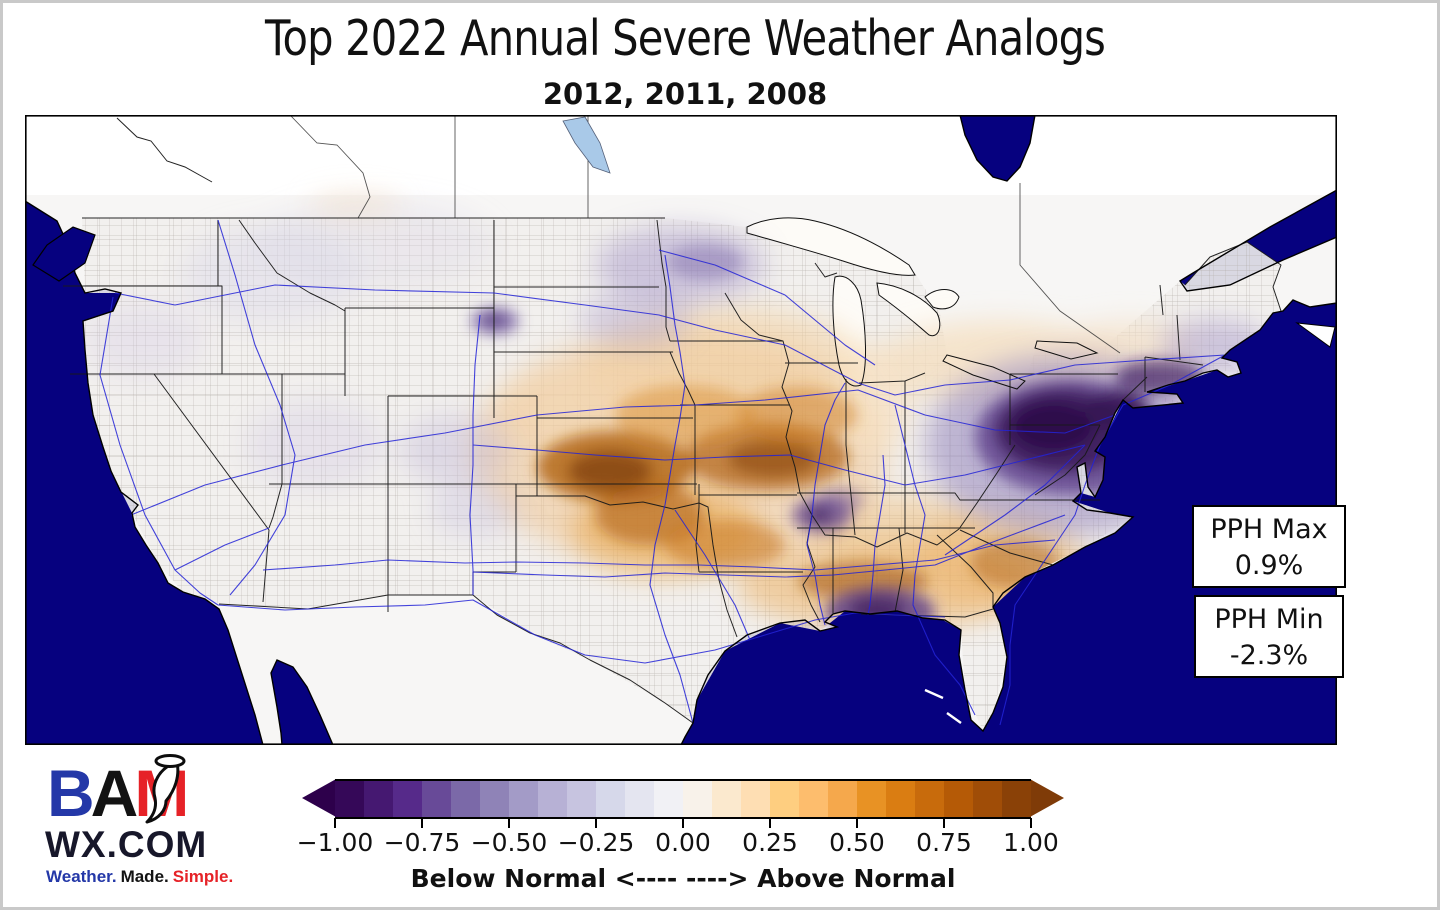 This screenshot has height=910, width=1440. Describe the element at coordinates (81, 876) in the screenshot. I see `logo-tagline-word: Weather.` at that location.